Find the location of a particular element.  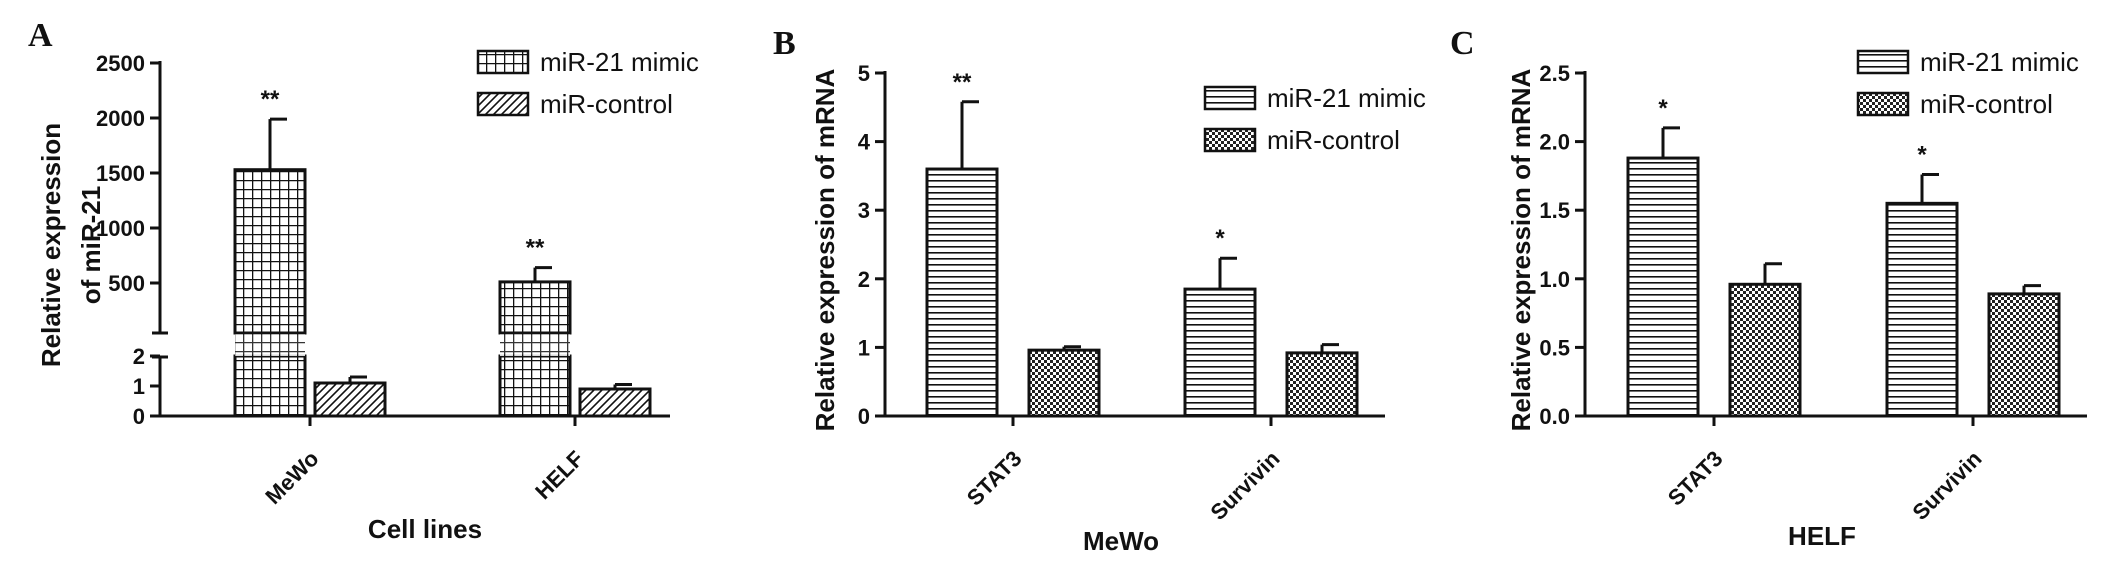

x-axis-label: MeWo is located at coordinates (1121, 541).